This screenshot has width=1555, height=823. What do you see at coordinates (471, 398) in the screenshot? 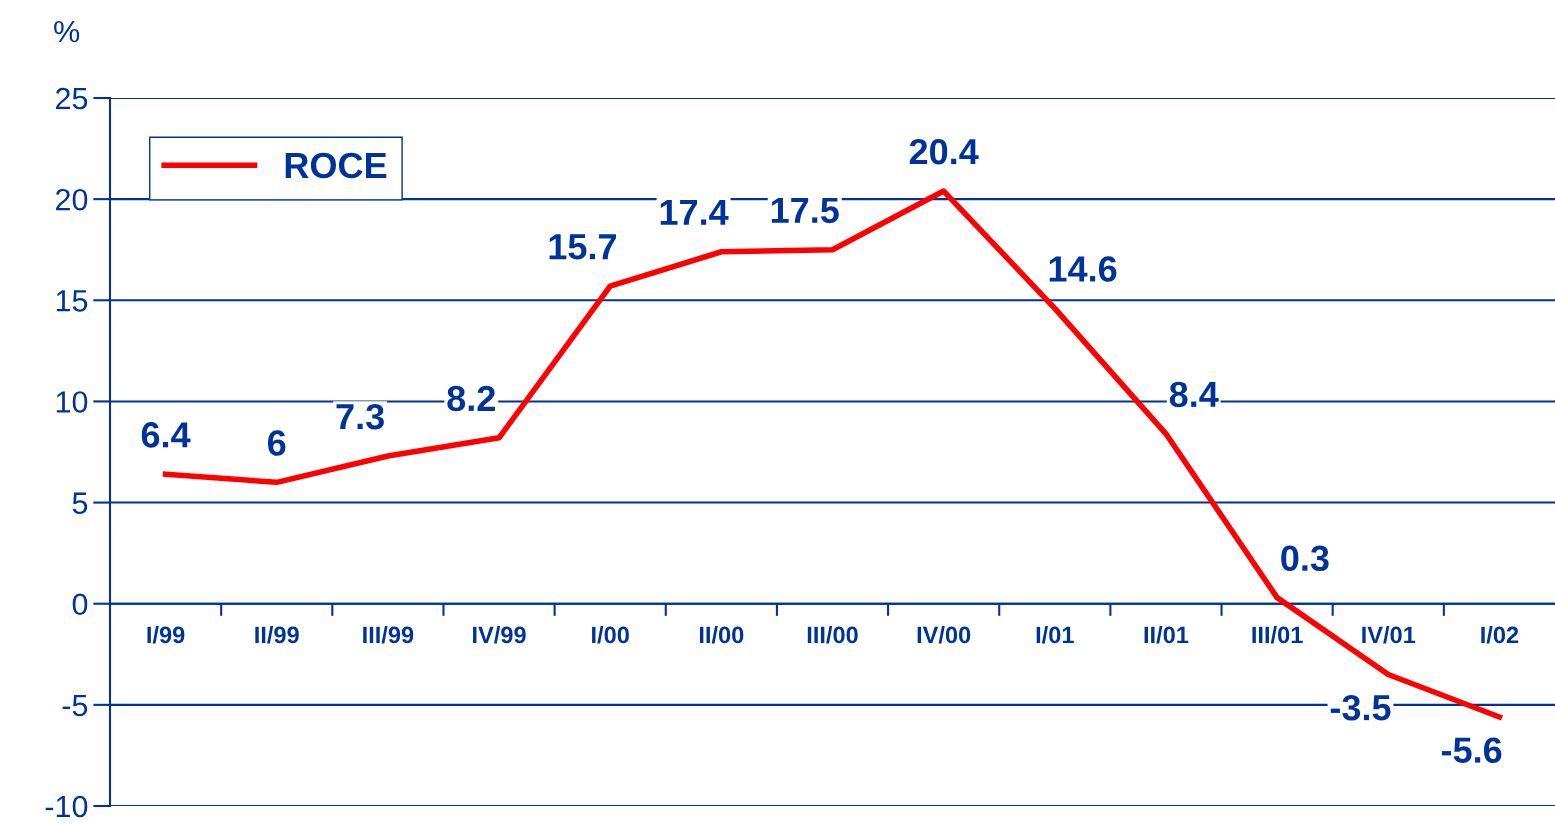
I see `data-label: 8.2` at bounding box center [471, 398].